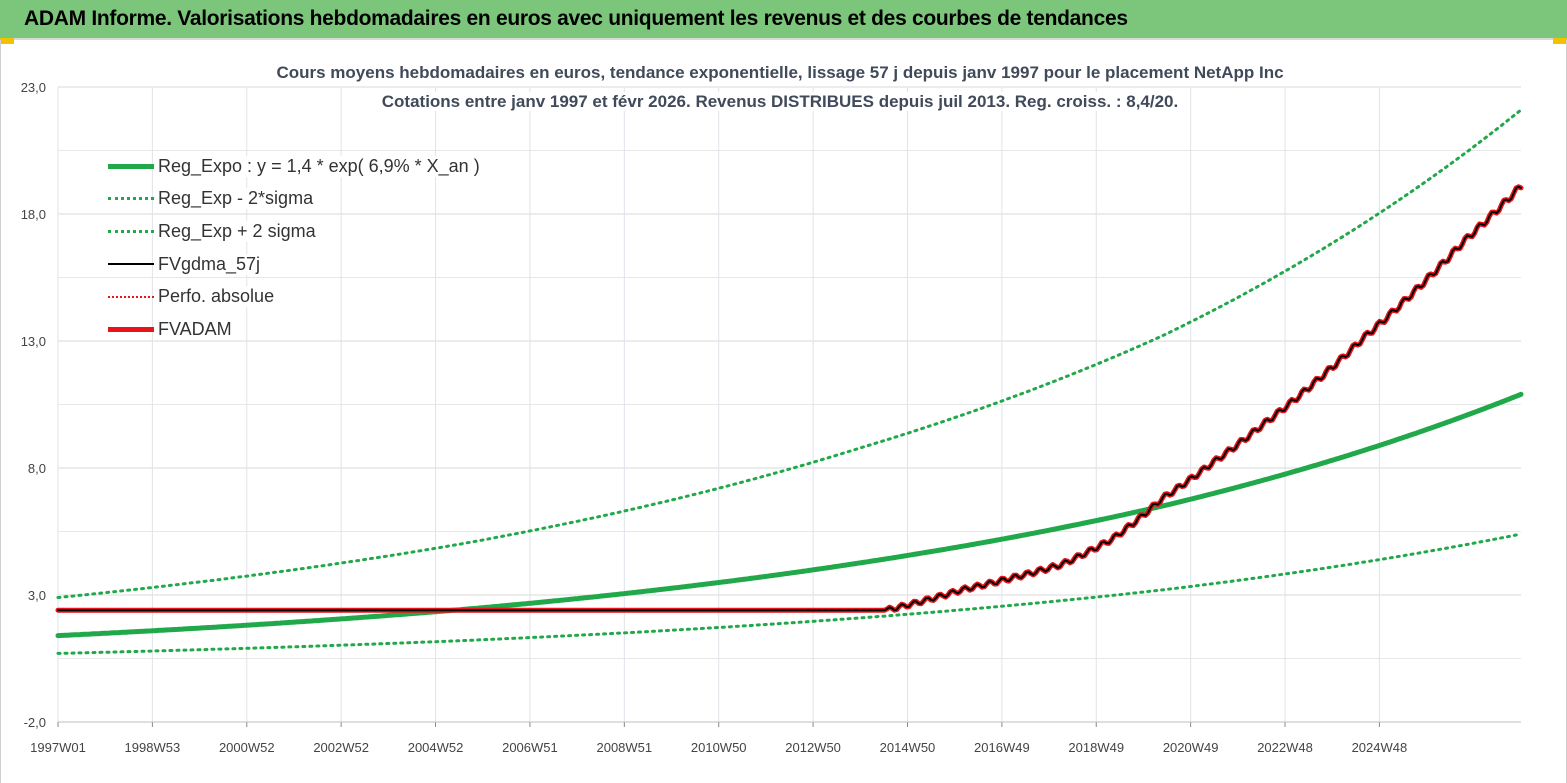  I want to click on x-tick-label: 2018W49, so click(1096, 747).